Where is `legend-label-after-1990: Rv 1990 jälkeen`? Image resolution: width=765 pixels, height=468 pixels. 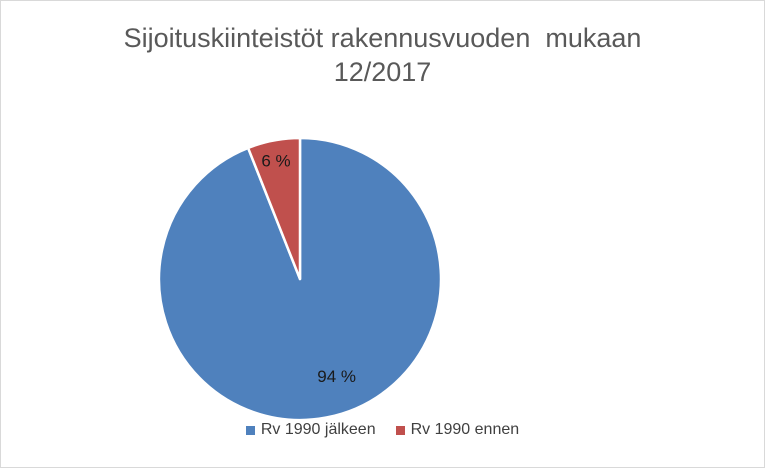
legend-label-after-1990: Rv 1990 jälkeen is located at coordinates (318, 429).